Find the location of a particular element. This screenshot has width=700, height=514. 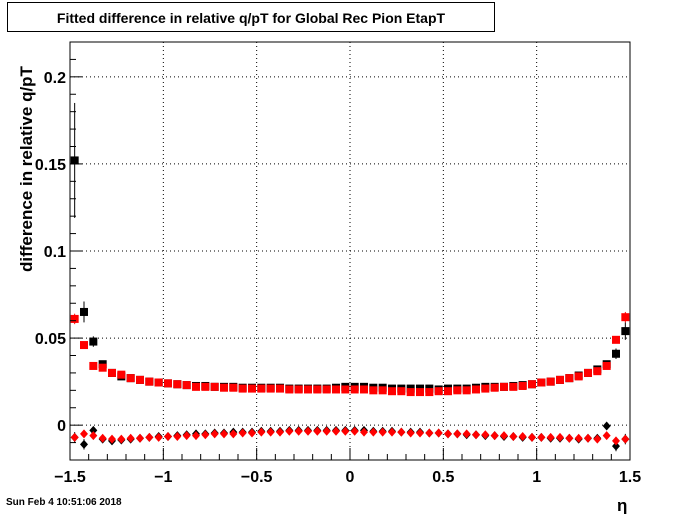

datestamp: Sun Feb 4 10:51:06 2018 is located at coordinates (64, 502).